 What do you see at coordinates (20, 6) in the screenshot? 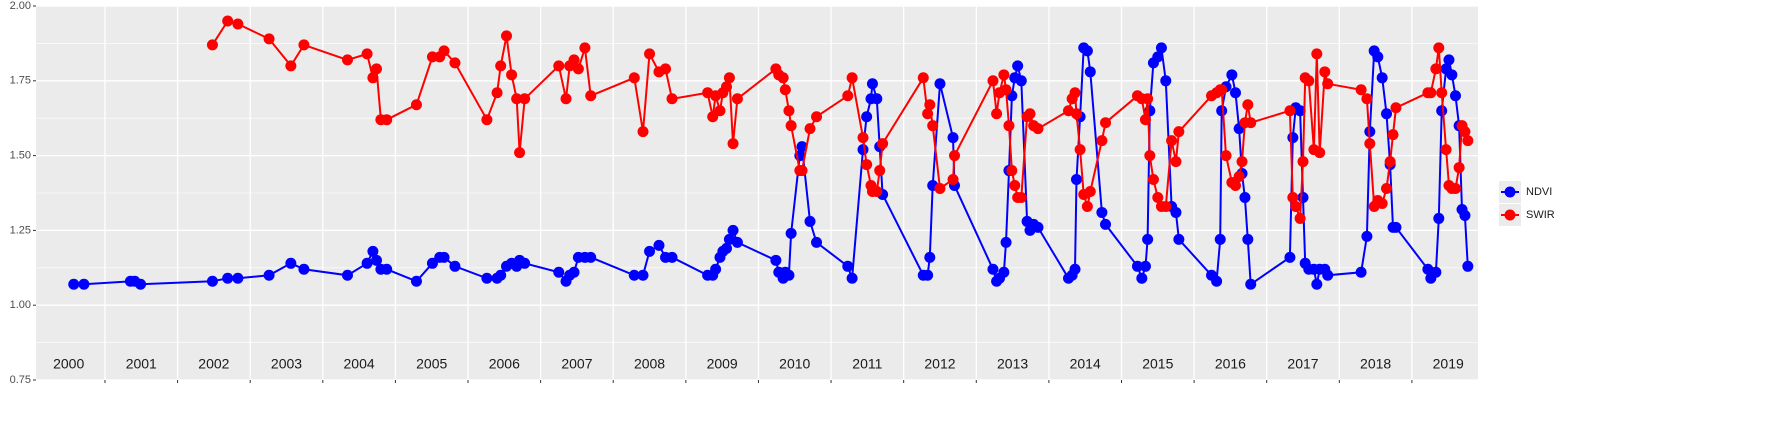
I see `y-tick-label: 2.00` at bounding box center [20, 6].